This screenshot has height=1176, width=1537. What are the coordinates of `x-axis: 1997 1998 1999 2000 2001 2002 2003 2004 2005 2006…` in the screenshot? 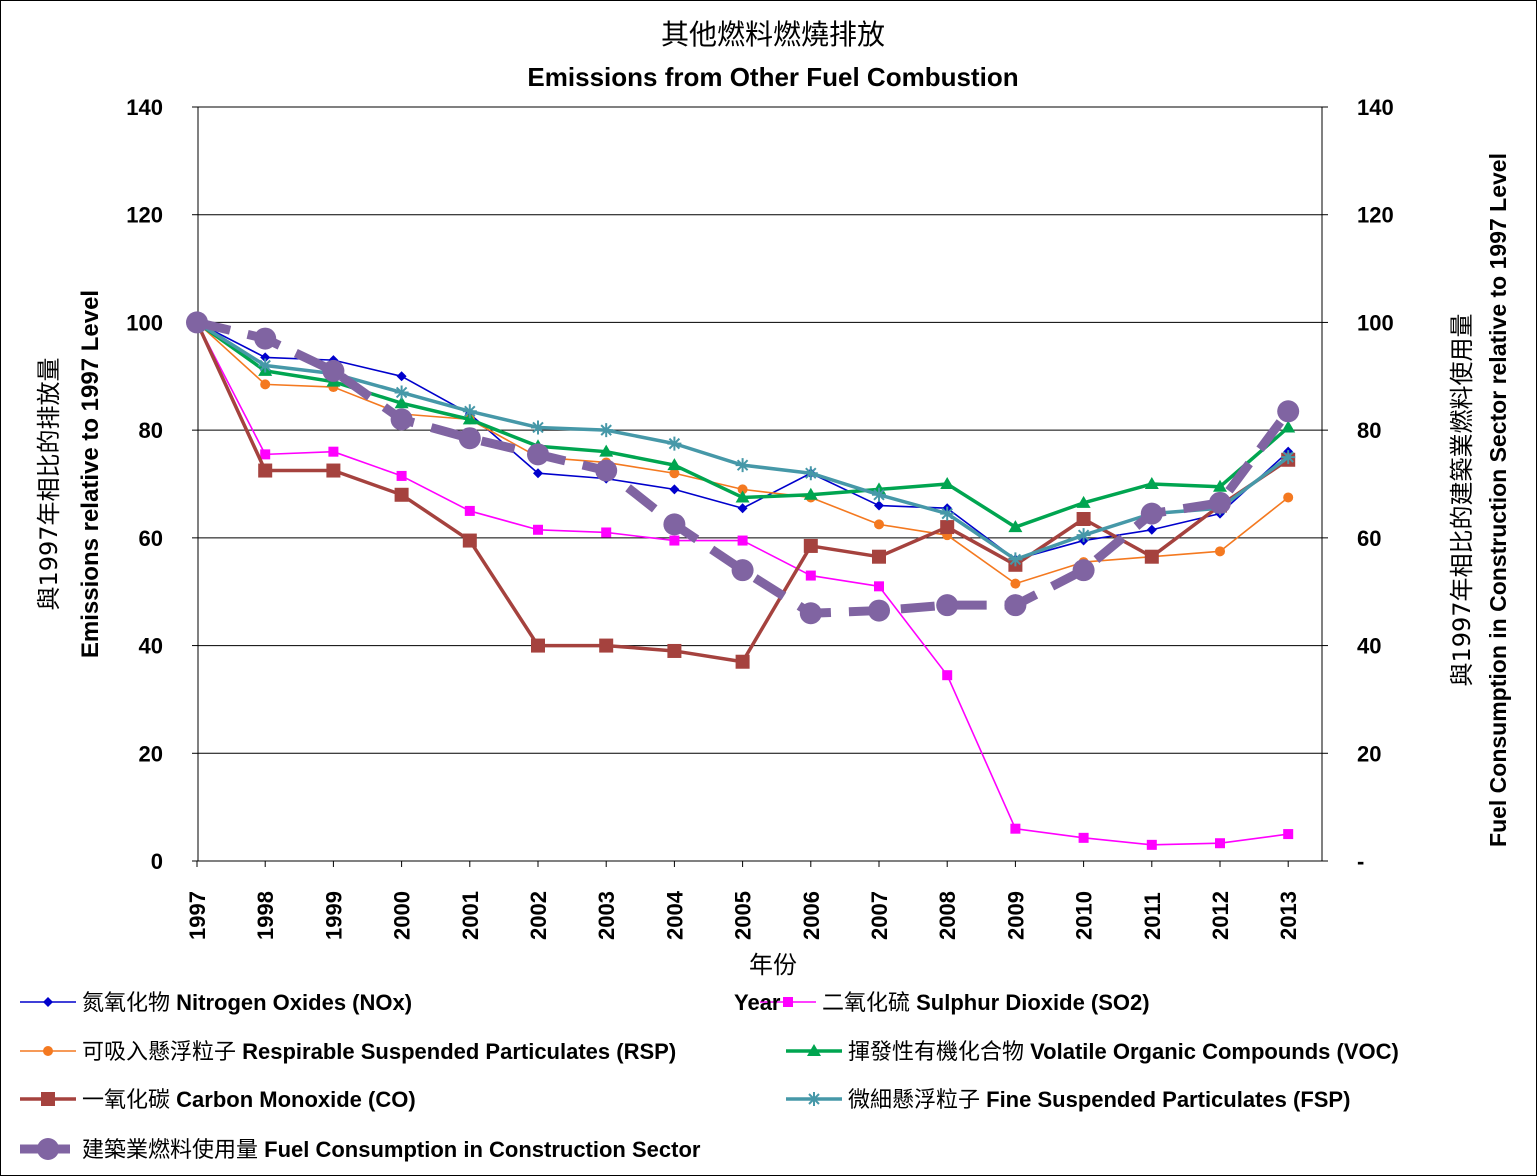 It's located at (743, 900).